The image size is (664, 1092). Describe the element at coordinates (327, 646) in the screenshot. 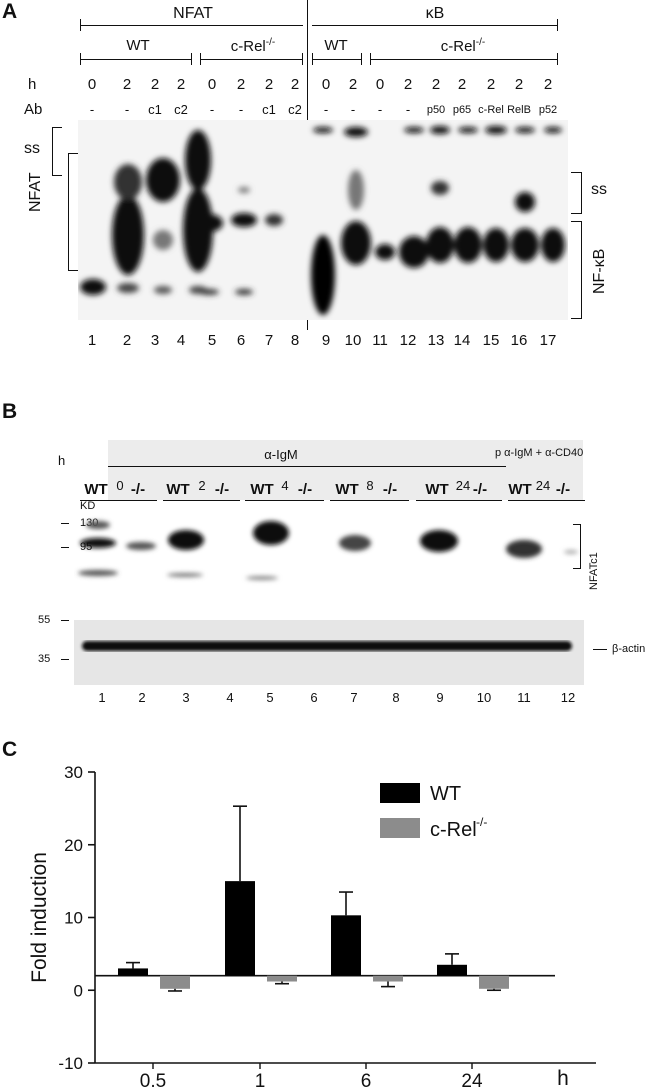

I see `actin-blot-image` at that location.